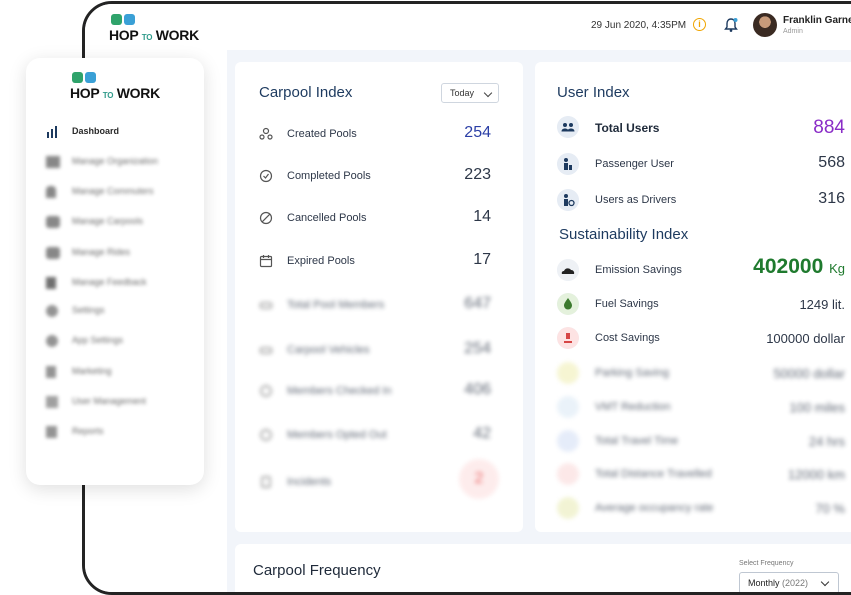  Describe the element at coordinates (379, 350) in the screenshot. I see `carpool-vehicles-row: Carpool Vehicles 254` at that location.